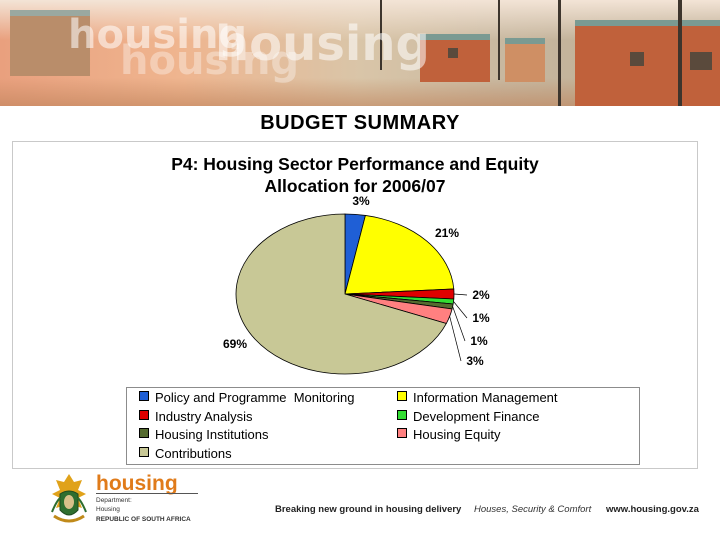 This screenshot has height=540, width=720. What do you see at coordinates (360, 123) in the screenshot?
I see `page-title: BUDGET SUMMARY` at bounding box center [360, 123].